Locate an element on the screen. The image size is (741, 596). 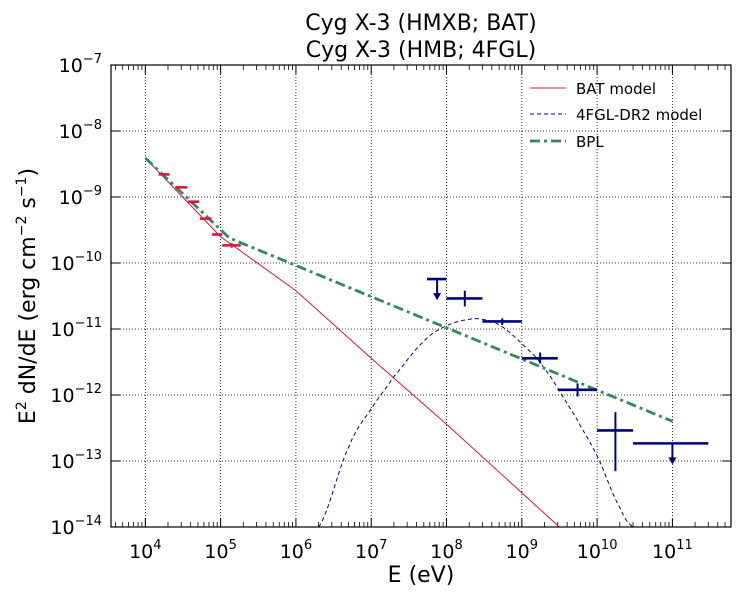
legend-bat-label: BAT model is located at coordinates (616, 89).